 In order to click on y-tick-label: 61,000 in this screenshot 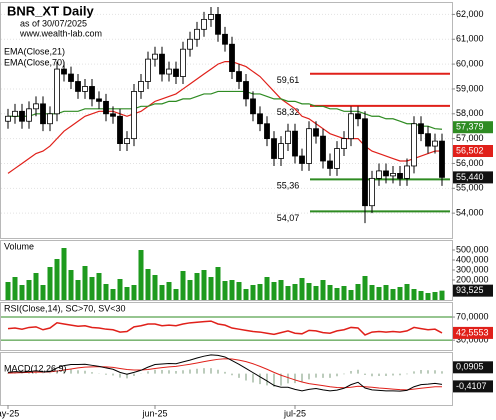, I will do `click(470, 39)`.